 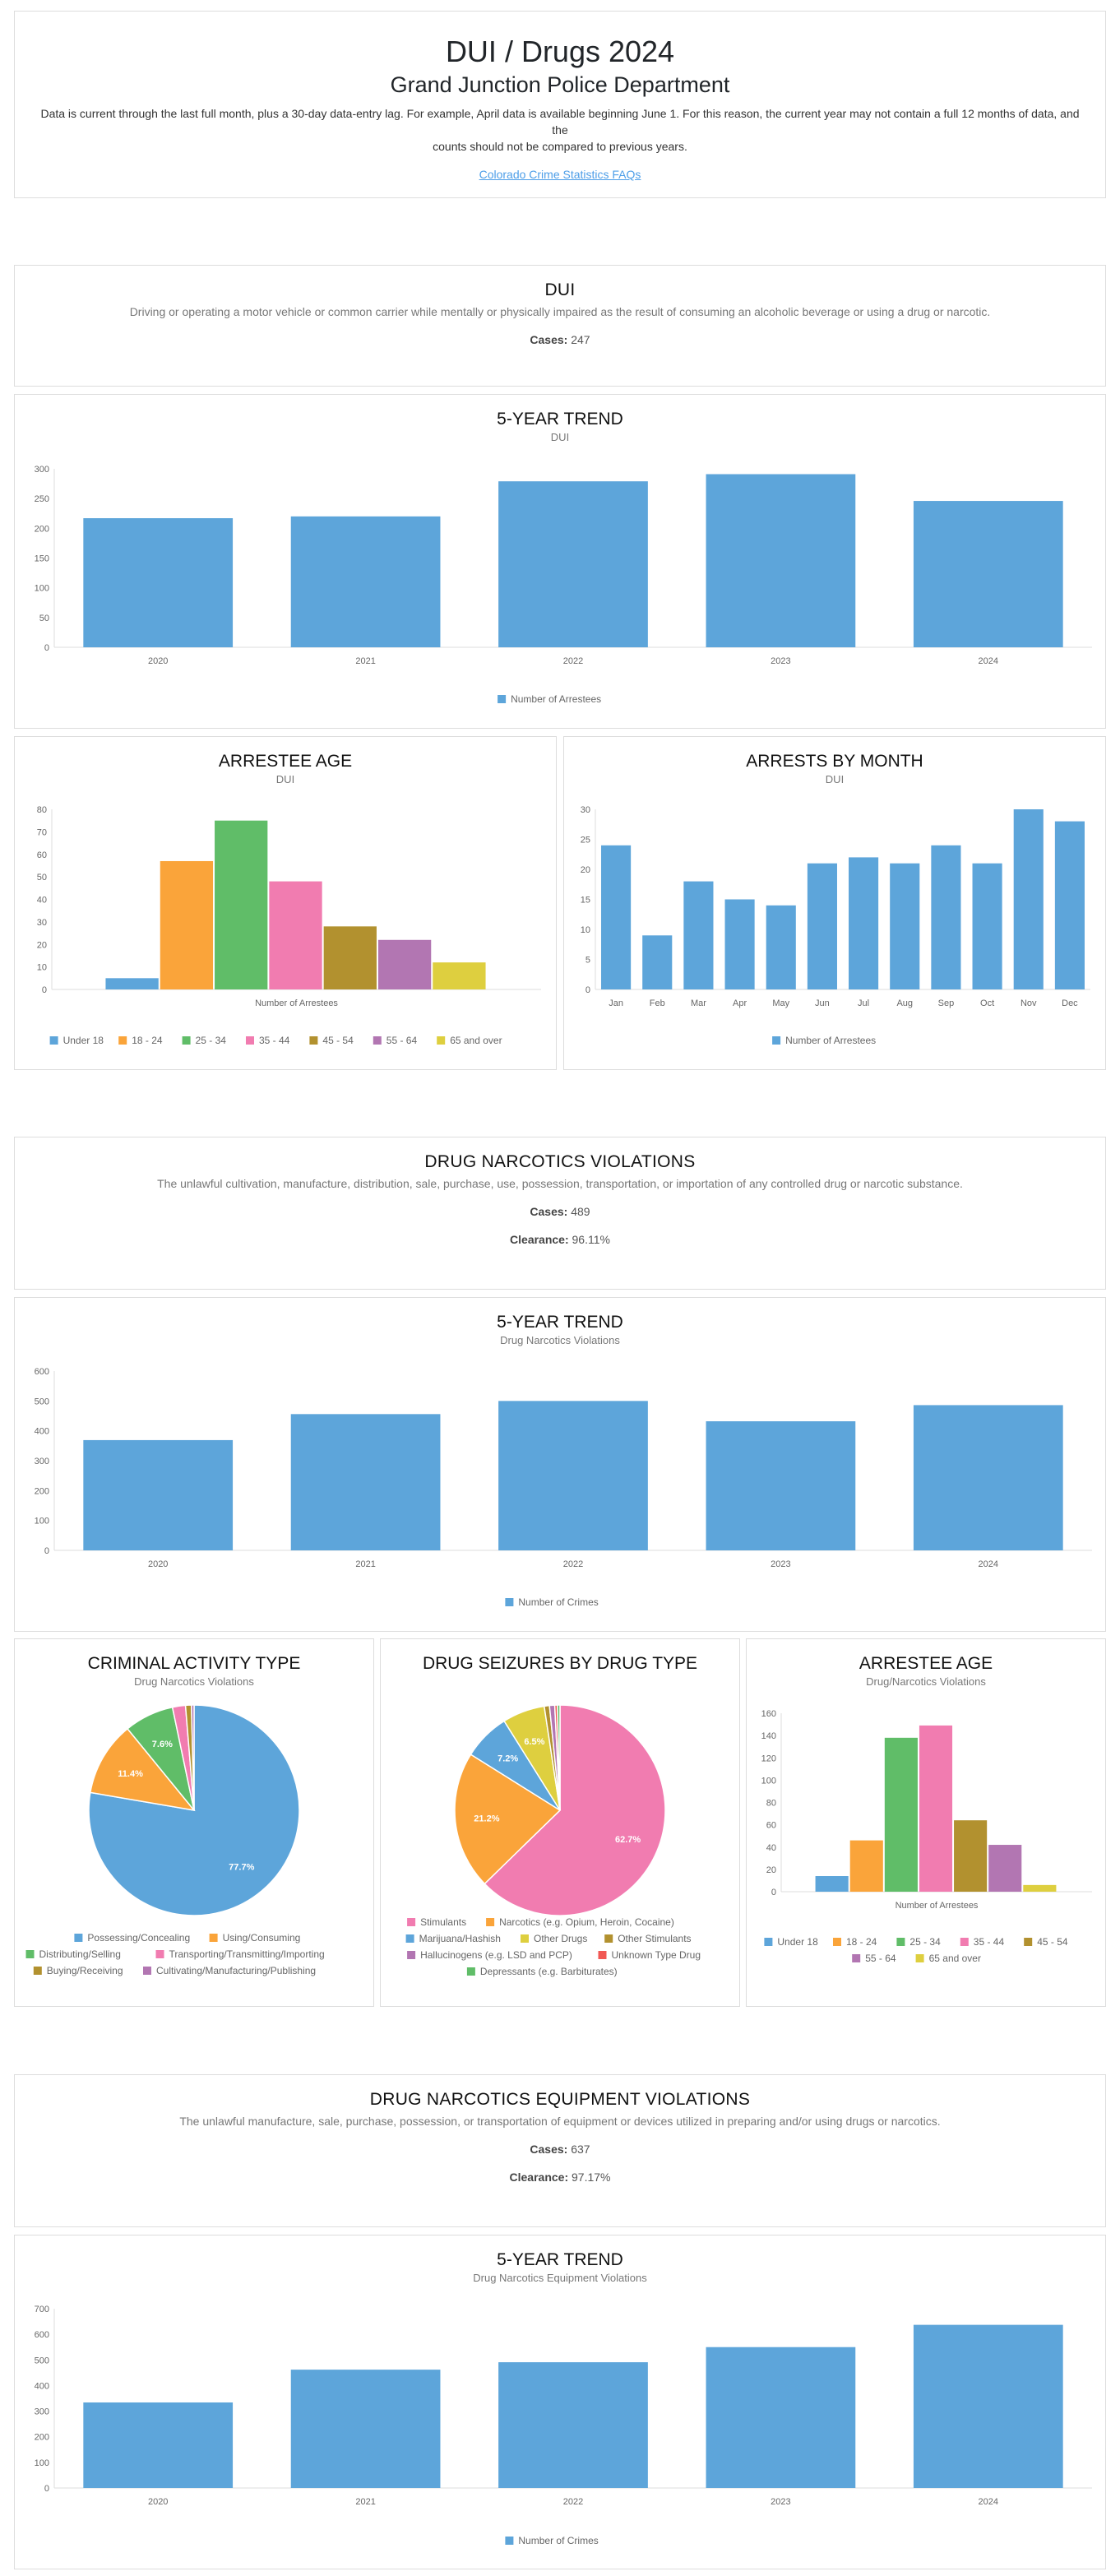 What do you see at coordinates (42, 832) in the screenshot?
I see `y-tick-label: 70` at bounding box center [42, 832].